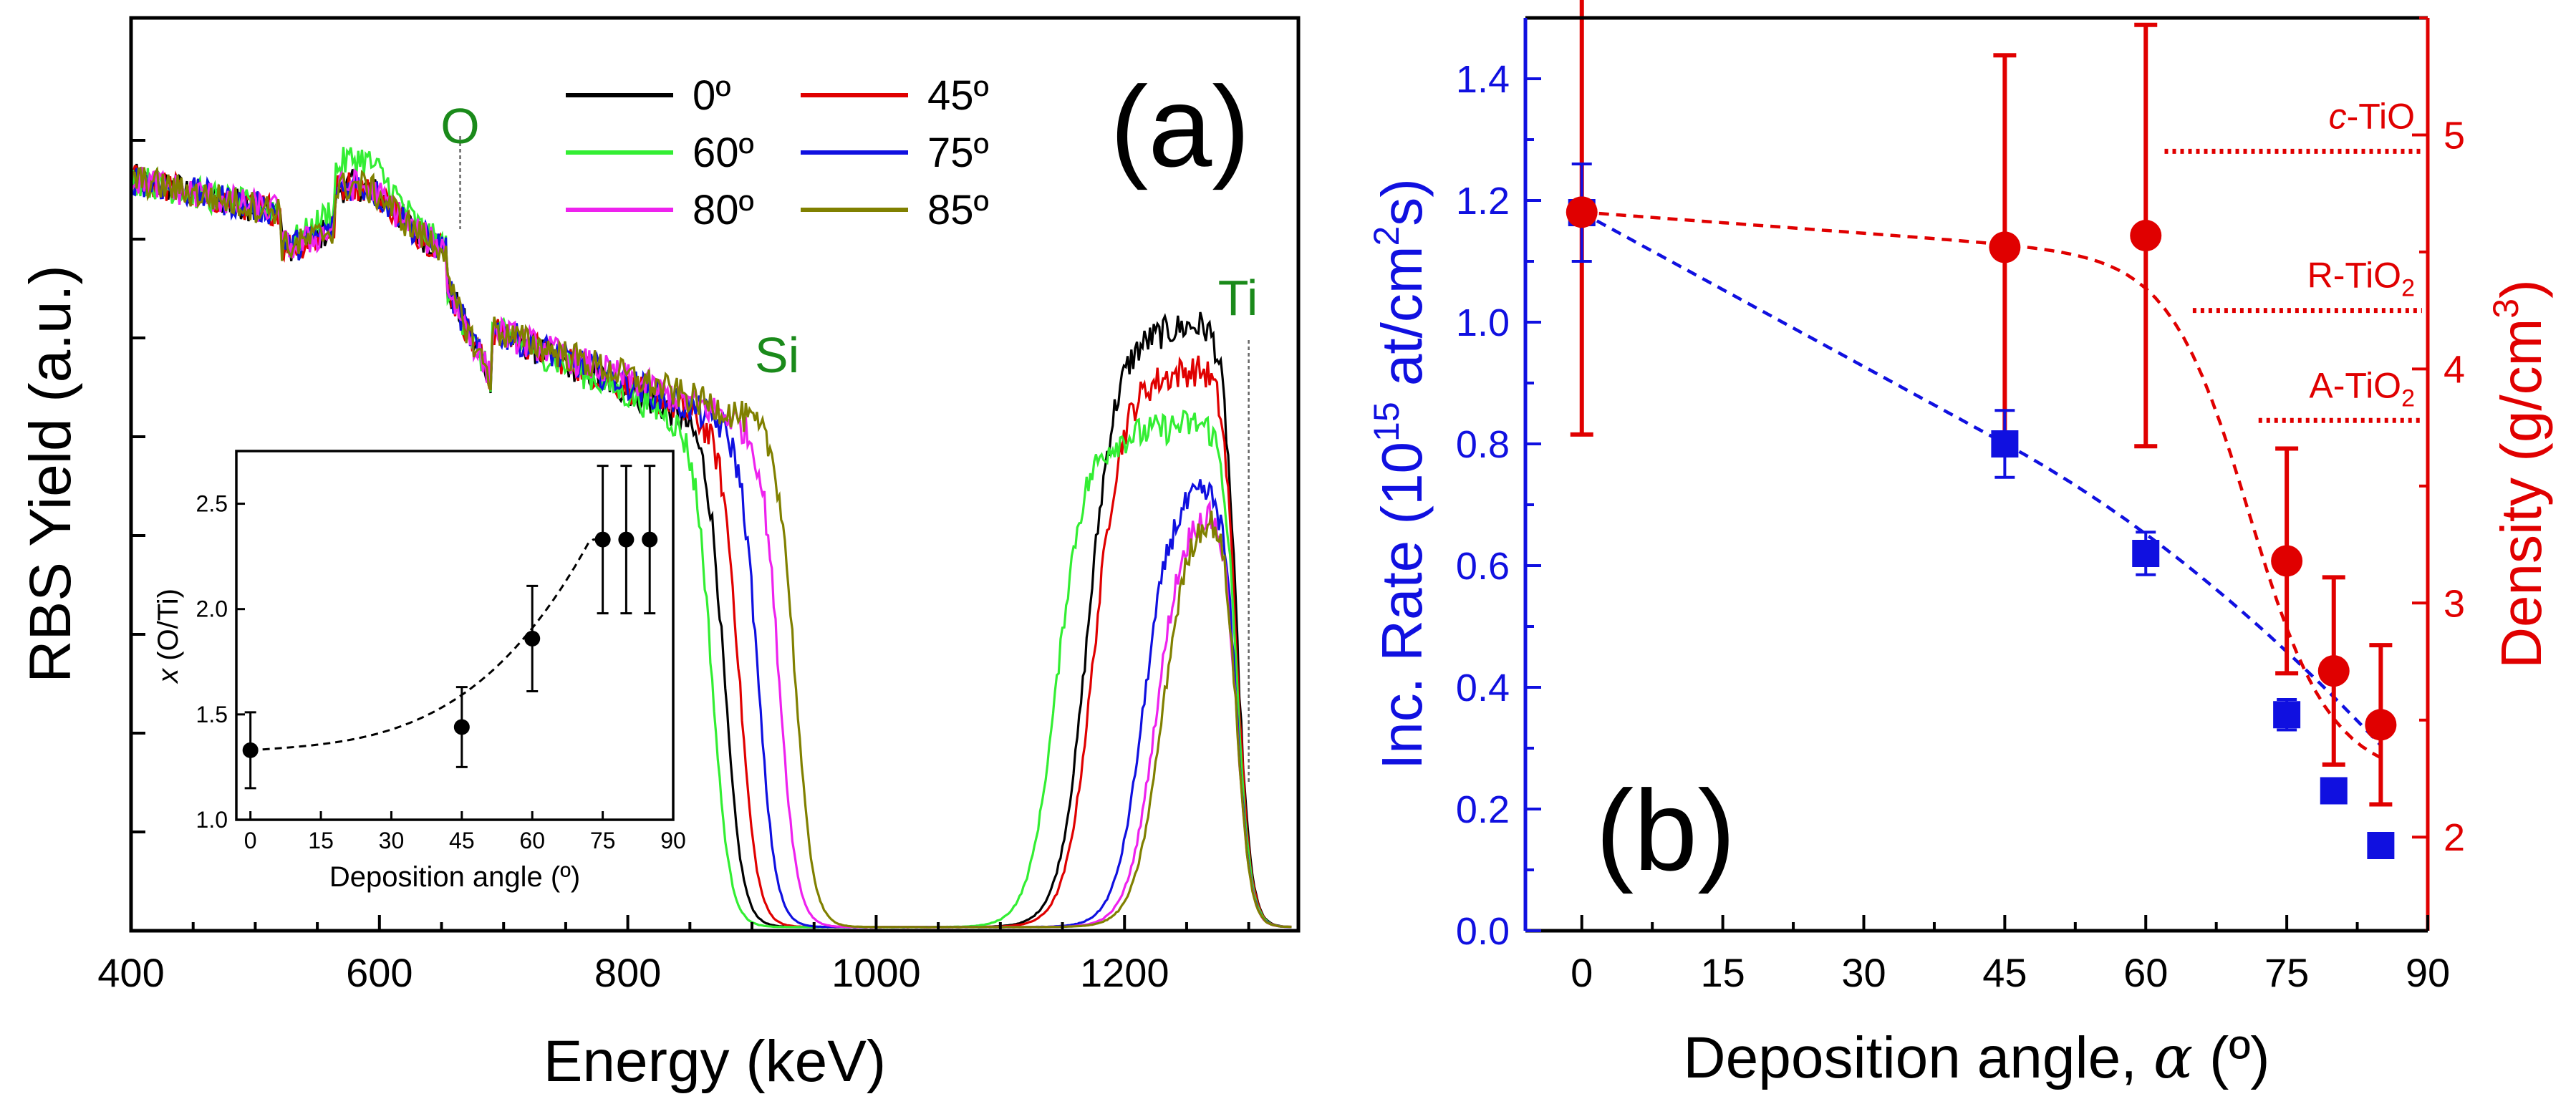  Describe the element at coordinates (1386, 422) in the screenshot. I see `left-axis-label-exponent: 15` at that location.